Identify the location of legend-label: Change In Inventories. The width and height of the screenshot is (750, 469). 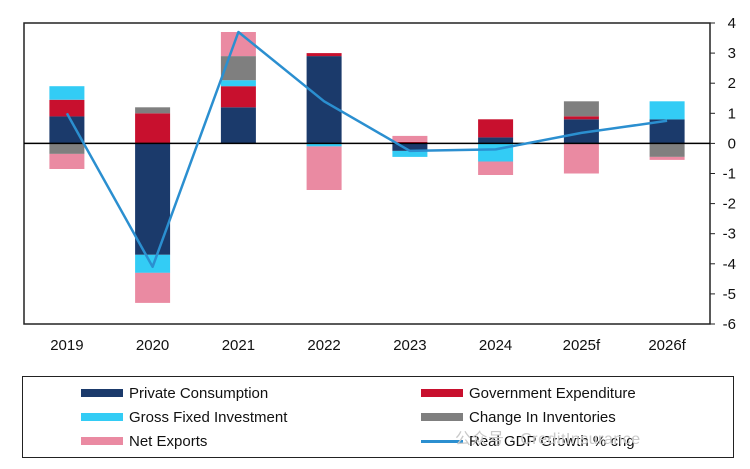
(542, 417).